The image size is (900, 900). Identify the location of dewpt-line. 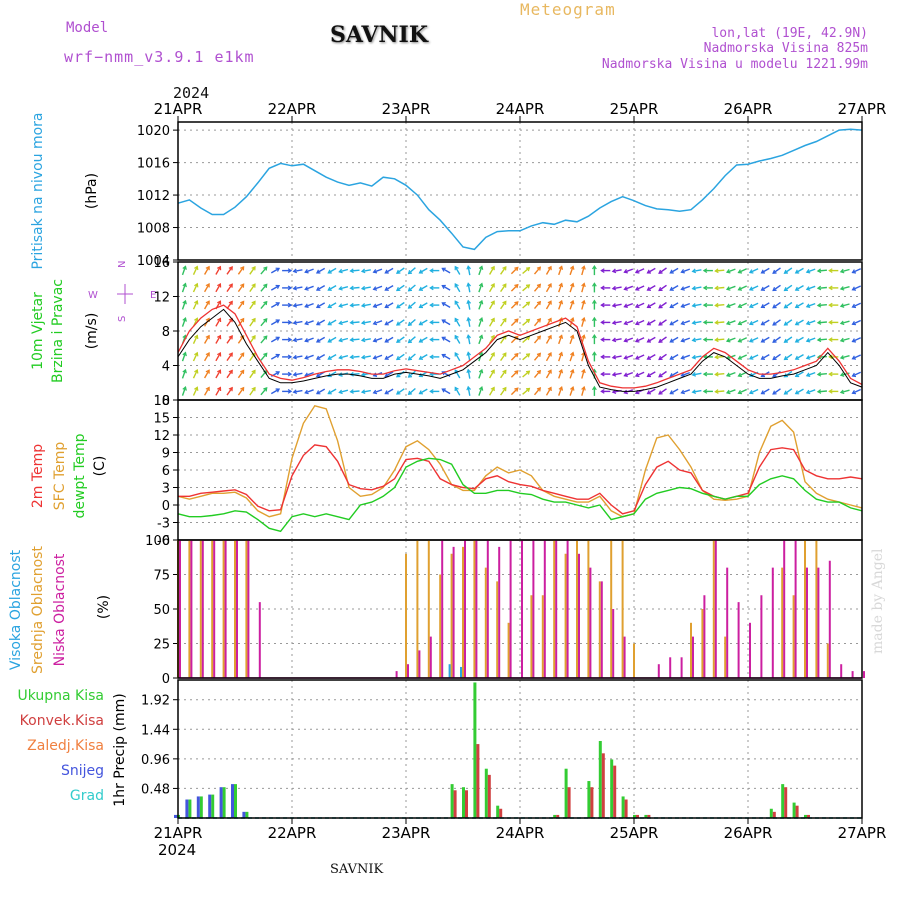
(520, 495).